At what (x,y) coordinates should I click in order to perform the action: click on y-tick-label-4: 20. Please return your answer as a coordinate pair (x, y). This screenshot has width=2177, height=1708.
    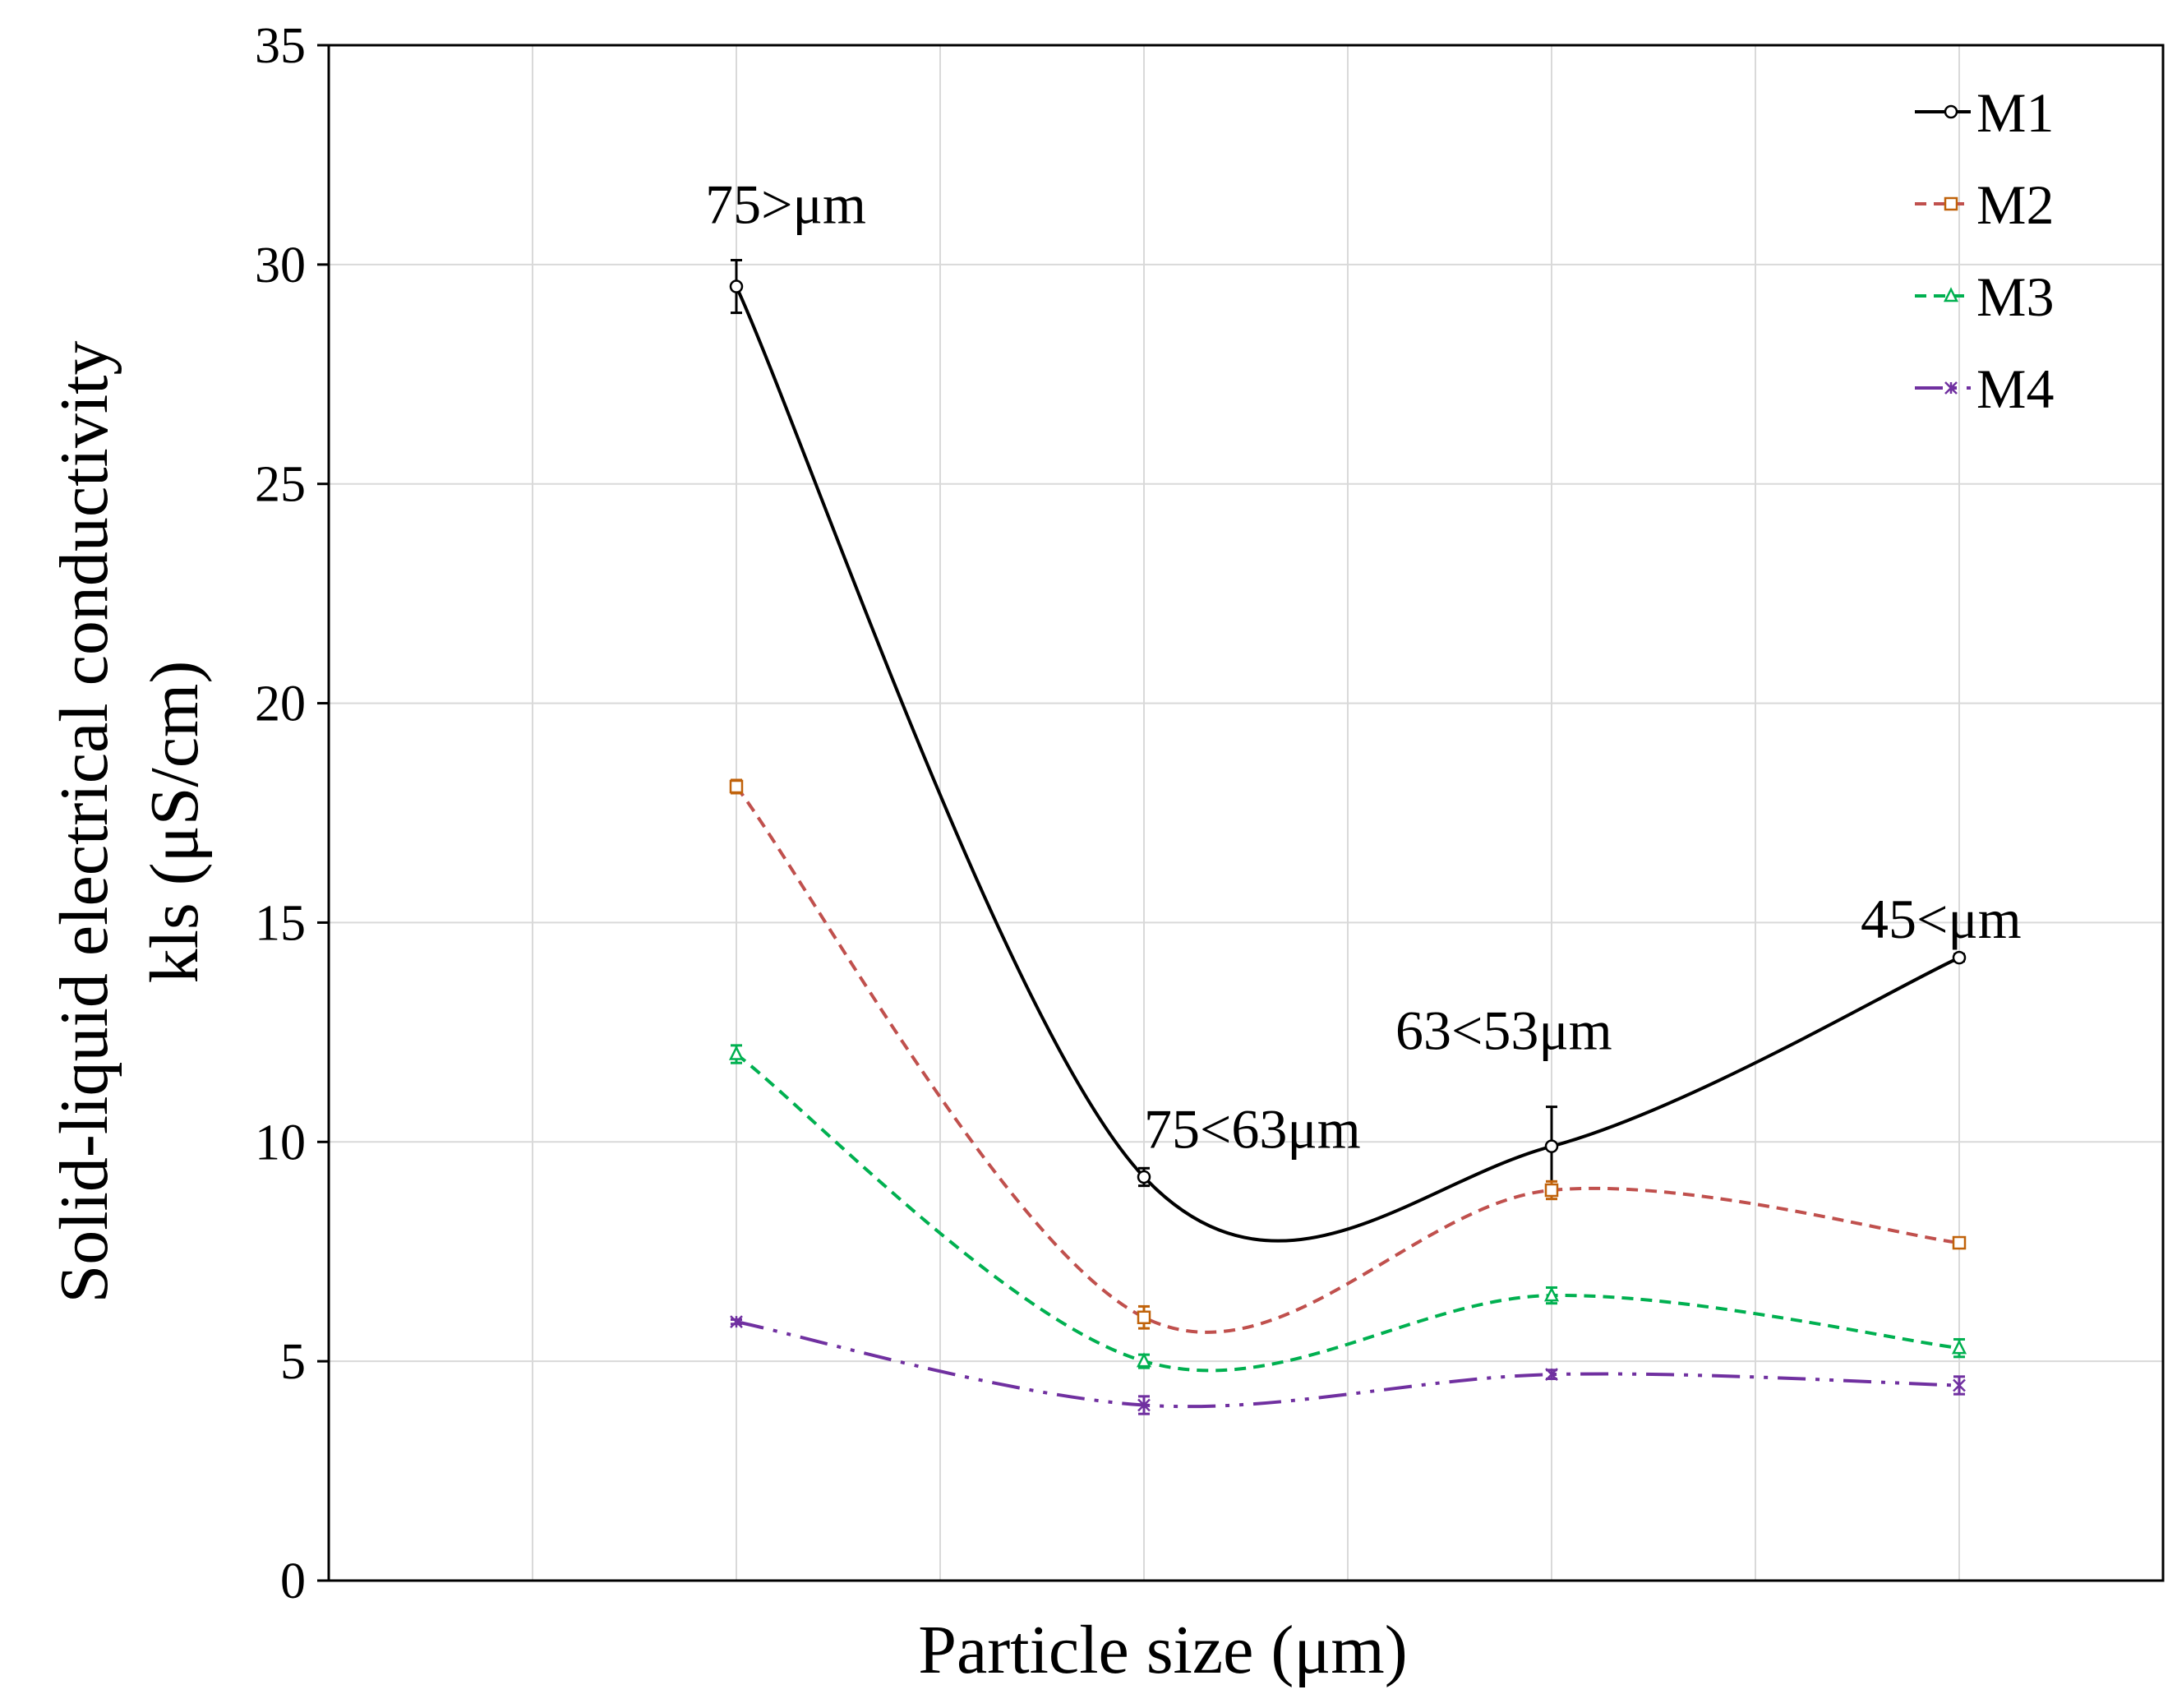
    Looking at the image, I should click on (280, 704).